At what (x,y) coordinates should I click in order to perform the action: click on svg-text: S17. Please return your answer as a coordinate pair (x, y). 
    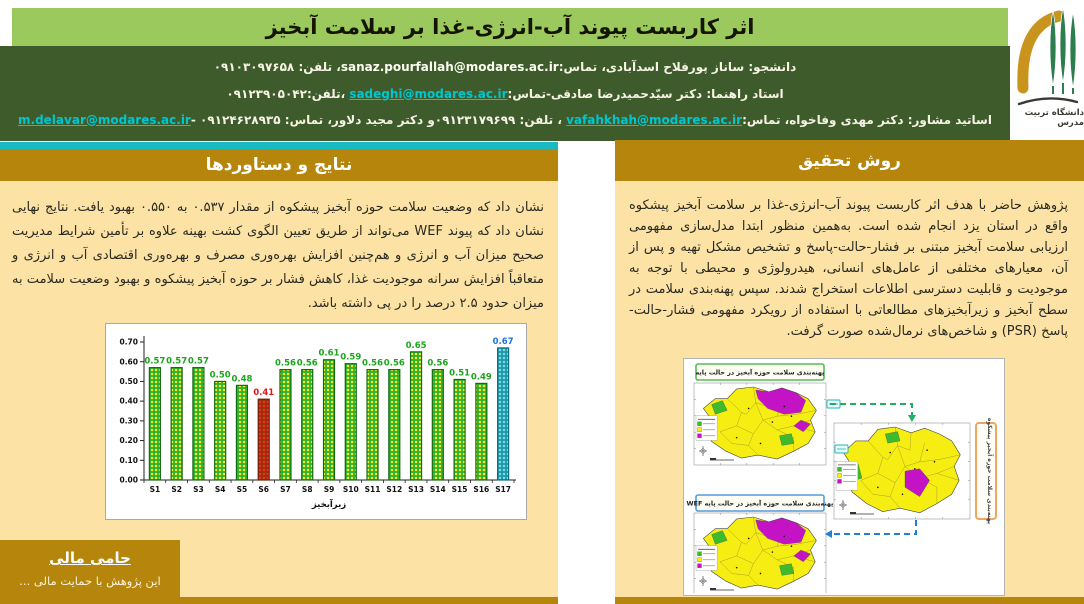
    Looking at the image, I should click on (503, 489).